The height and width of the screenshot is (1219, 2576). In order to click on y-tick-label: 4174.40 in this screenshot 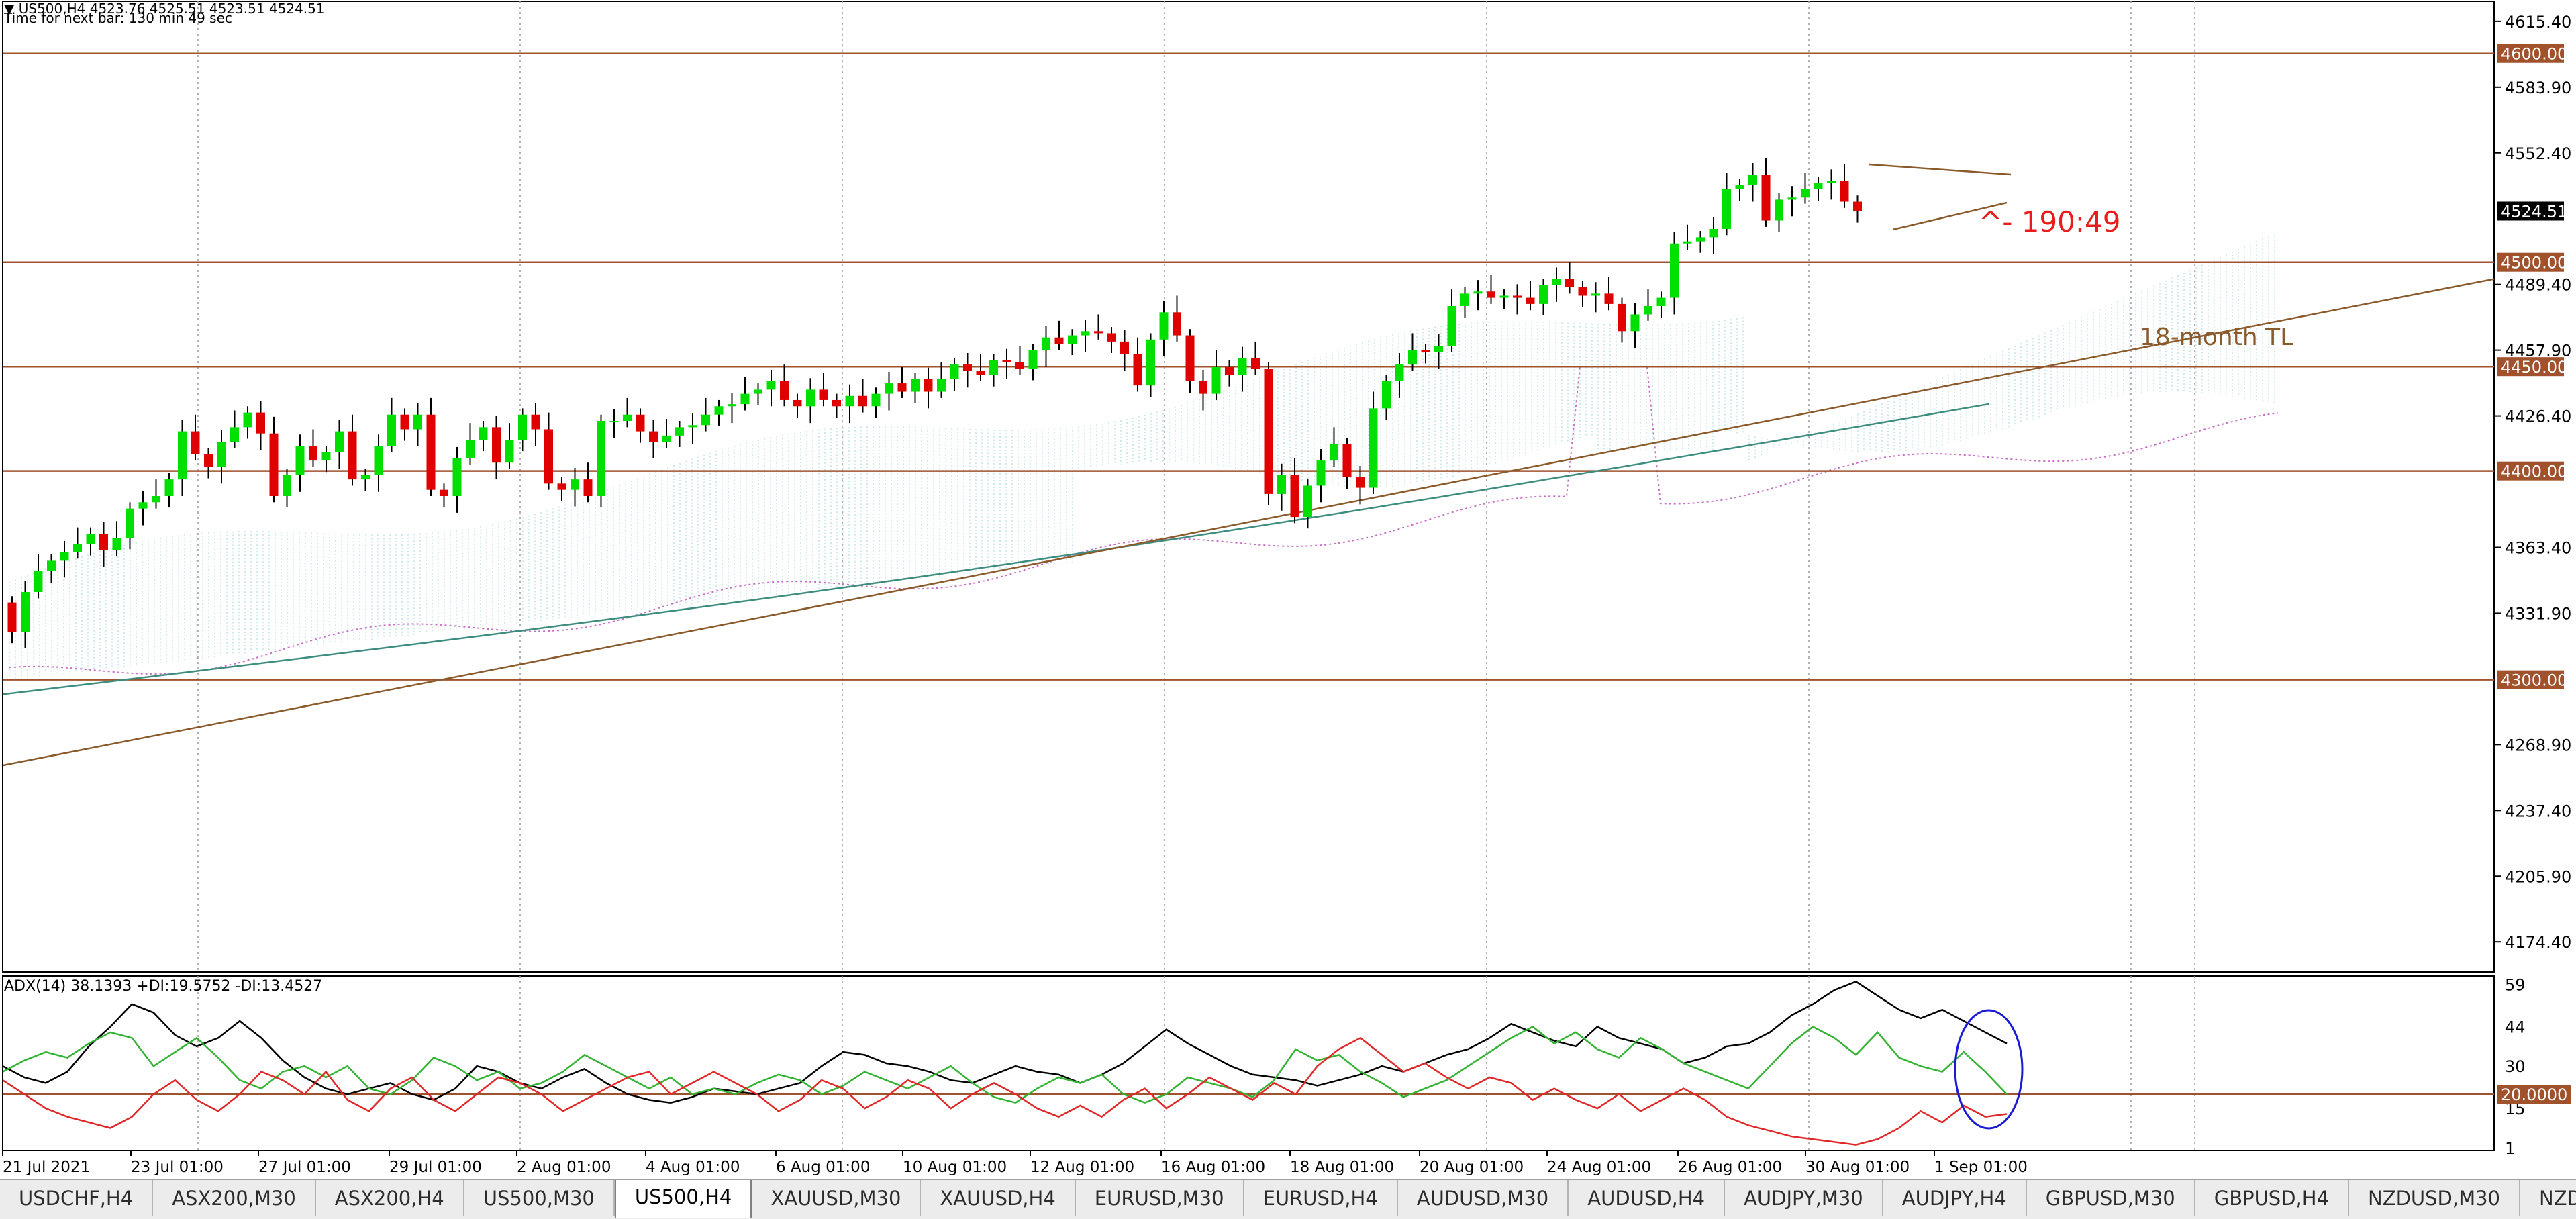, I will do `click(2538, 942)`.